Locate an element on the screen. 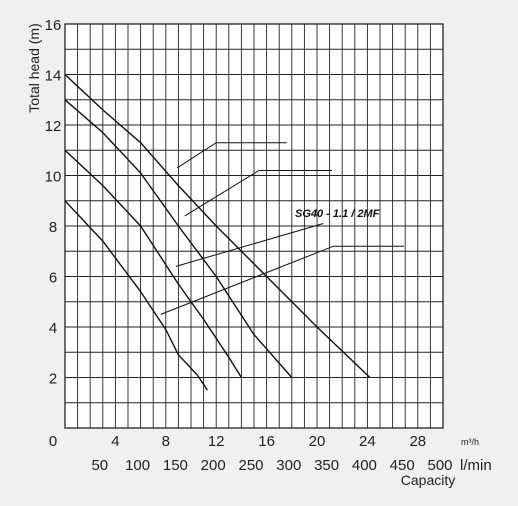  x-tick-label-lmin: 200 is located at coordinates (213, 465).